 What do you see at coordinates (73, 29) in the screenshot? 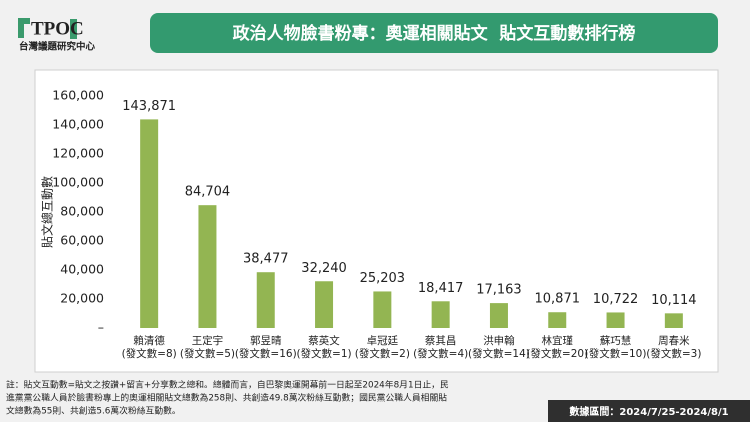
I see `logo-mark` at bounding box center [73, 29].